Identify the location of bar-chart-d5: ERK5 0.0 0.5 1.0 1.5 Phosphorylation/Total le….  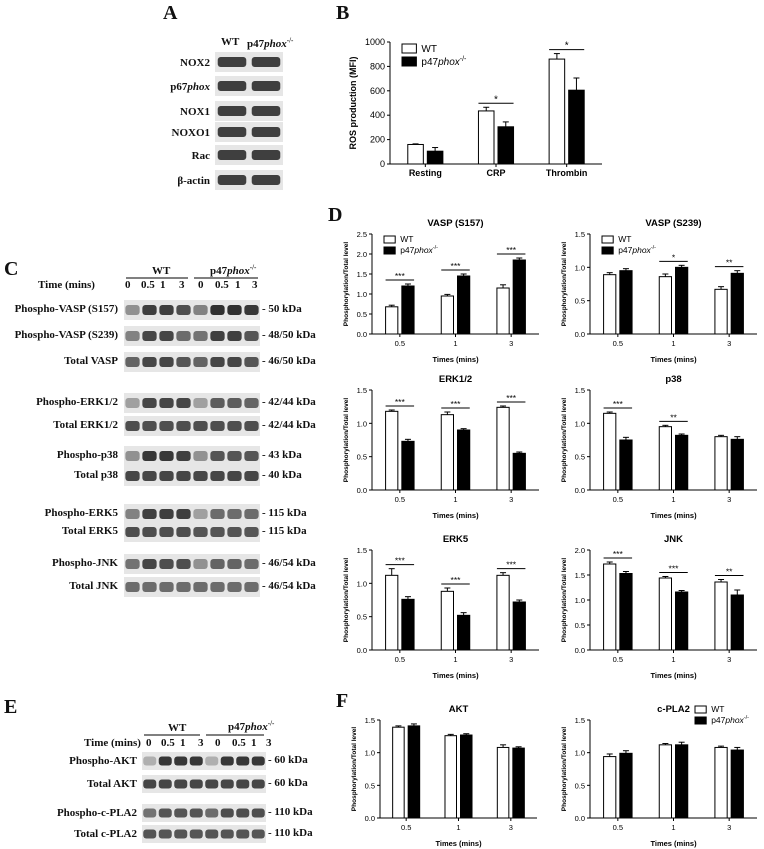
(441, 607).